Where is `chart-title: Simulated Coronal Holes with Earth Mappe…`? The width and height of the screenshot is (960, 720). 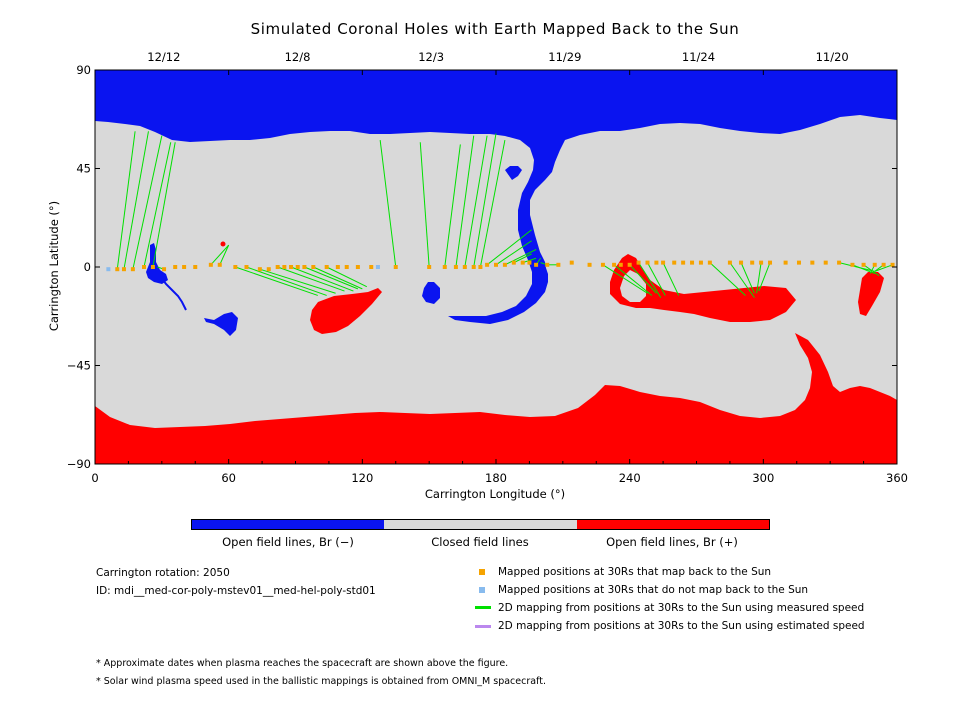 chart-title: Simulated Coronal Holes with Earth Mappe… is located at coordinates (495, 29).